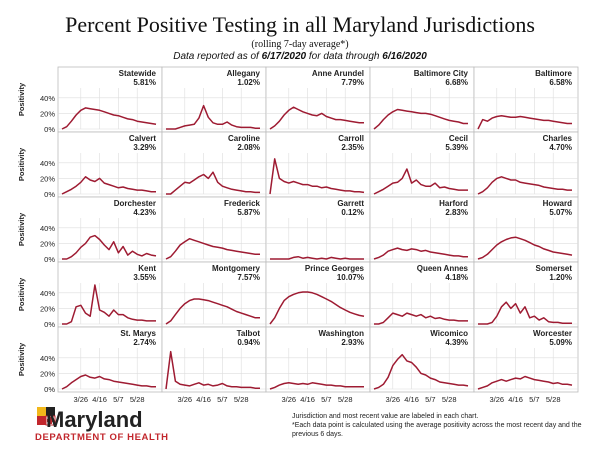 This screenshot has height=467, width=600. I want to click on panel-name: Harford, so click(453, 203).